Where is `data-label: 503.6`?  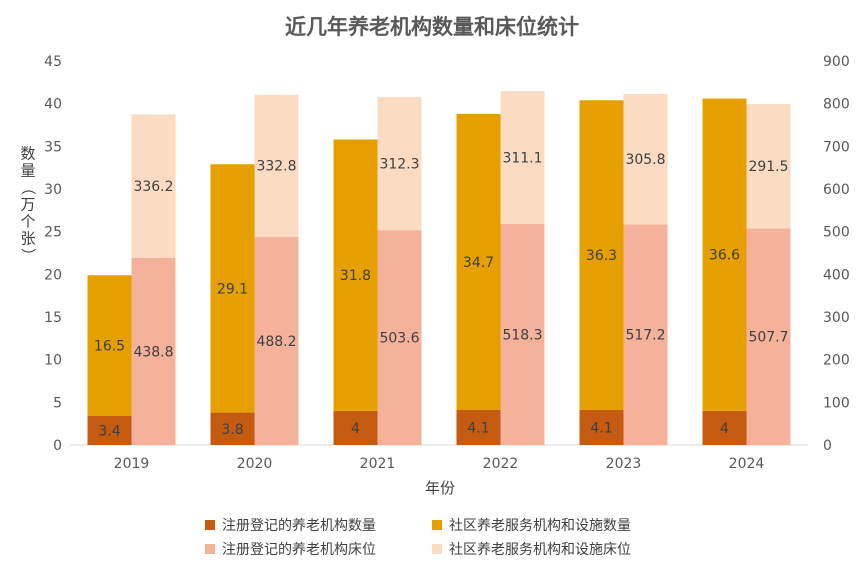 data-label: 503.6 is located at coordinates (399, 339).